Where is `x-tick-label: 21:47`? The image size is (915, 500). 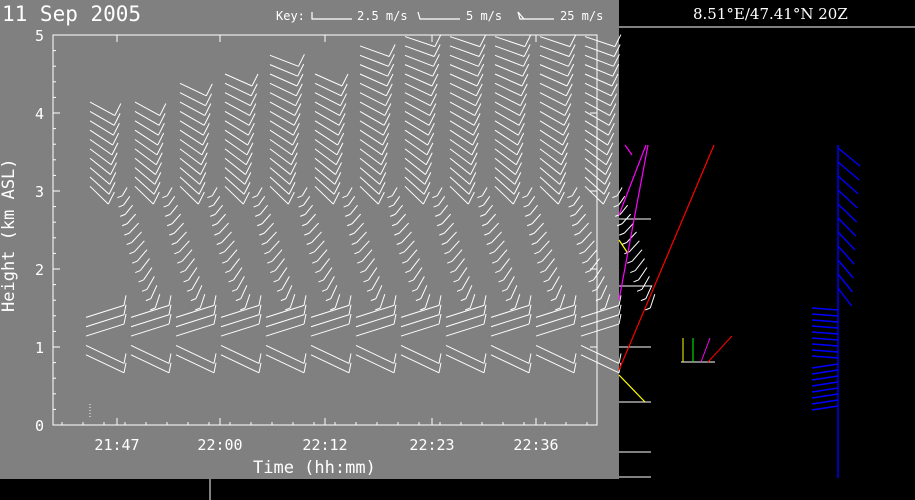
x-tick-label: 21:47 is located at coordinates (116, 445).